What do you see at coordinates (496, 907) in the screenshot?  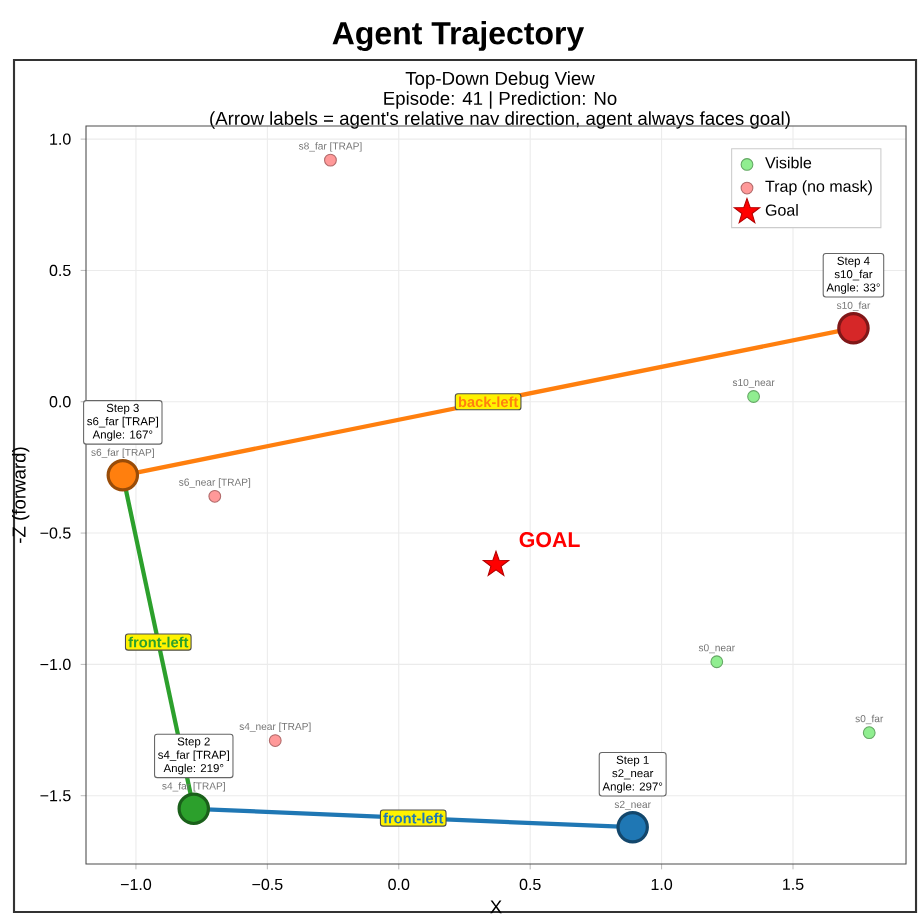 I see `x-axis-title: X` at bounding box center [496, 907].